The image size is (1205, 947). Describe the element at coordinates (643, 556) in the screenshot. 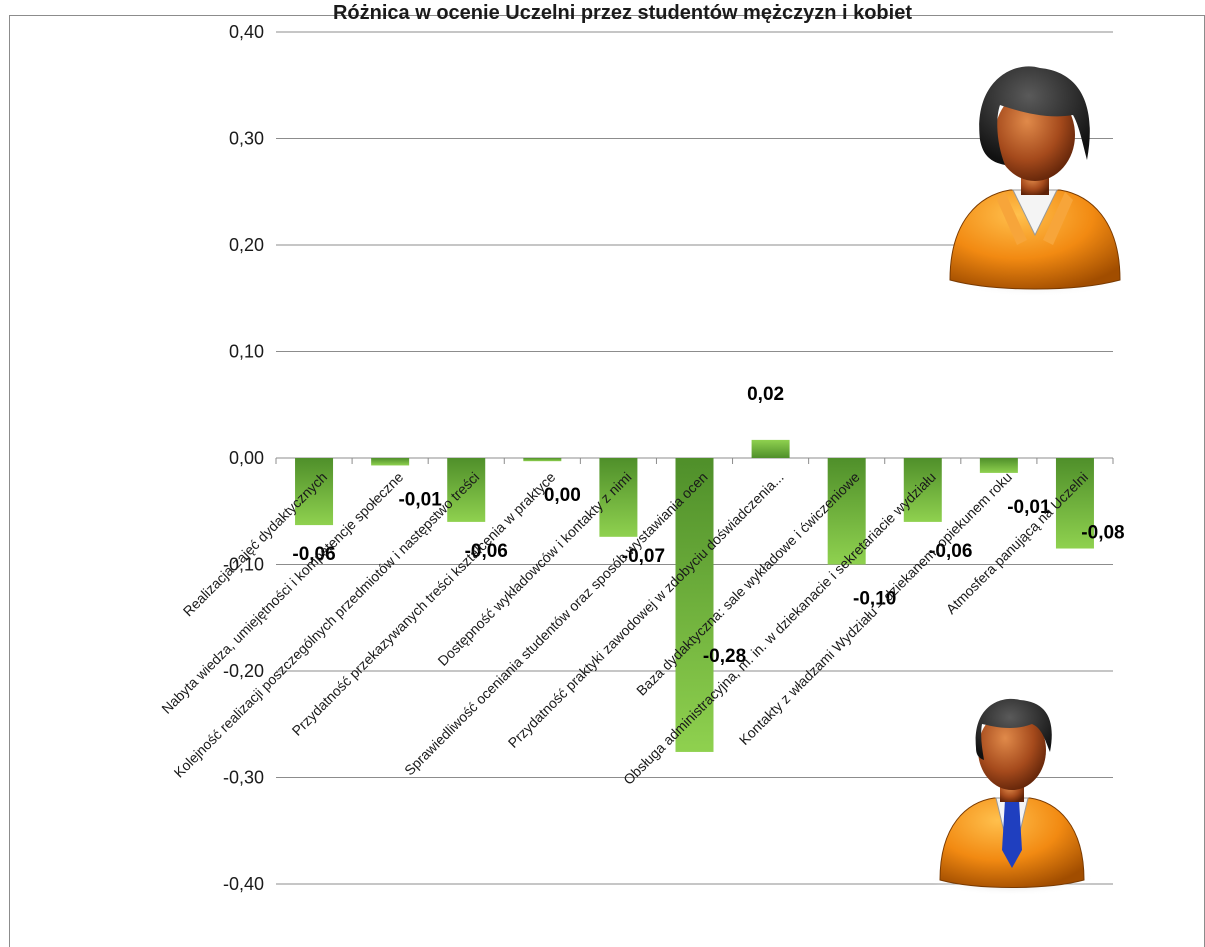

I see `data-label: -0,07` at that location.